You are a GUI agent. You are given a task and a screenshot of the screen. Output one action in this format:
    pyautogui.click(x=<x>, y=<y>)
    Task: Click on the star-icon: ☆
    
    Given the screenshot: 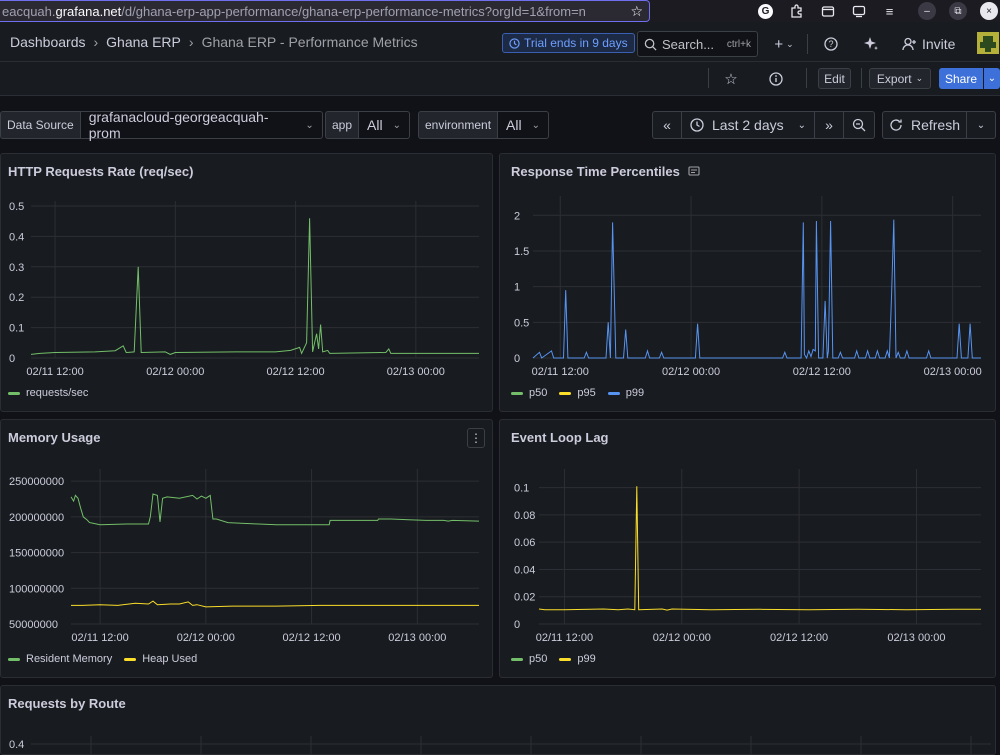 What is the action you would take?
    pyautogui.click(x=731, y=79)
    